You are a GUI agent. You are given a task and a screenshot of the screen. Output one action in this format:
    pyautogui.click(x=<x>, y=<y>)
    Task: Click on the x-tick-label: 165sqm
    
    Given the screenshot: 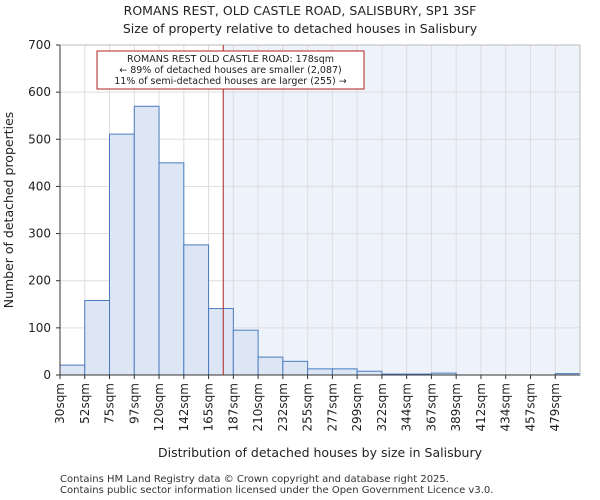 What is the action you would take?
    pyautogui.click(x=209, y=407)
    